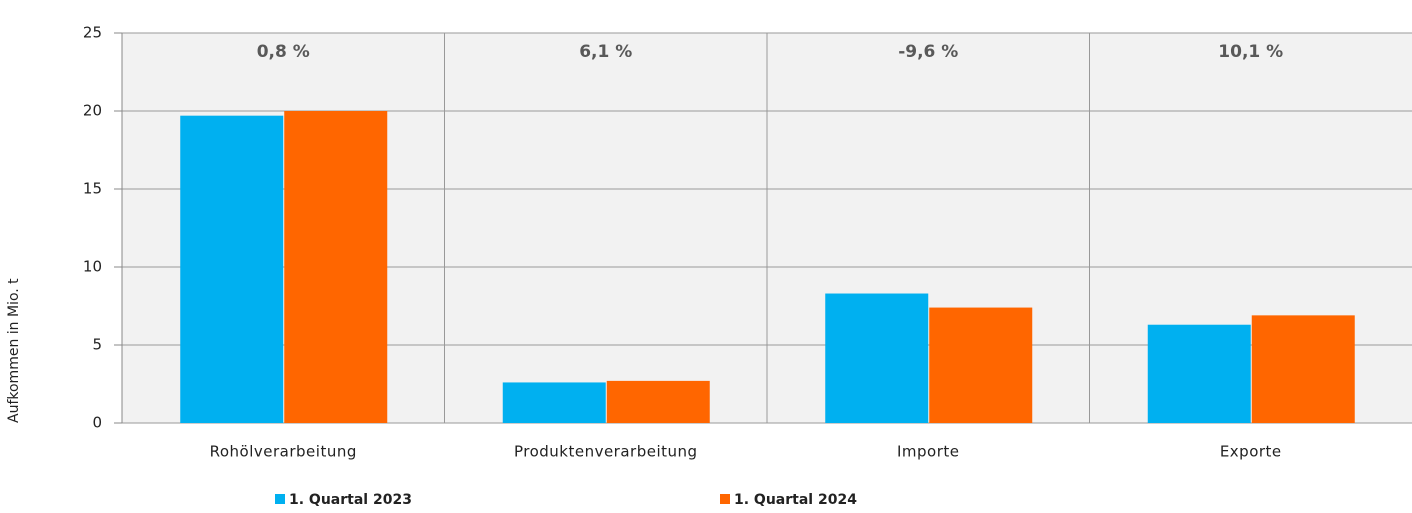 The image size is (1412, 513). What do you see at coordinates (92, 33) in the screenshot?
I see `y-tick-label: 25` at bounding box center [92, 33].